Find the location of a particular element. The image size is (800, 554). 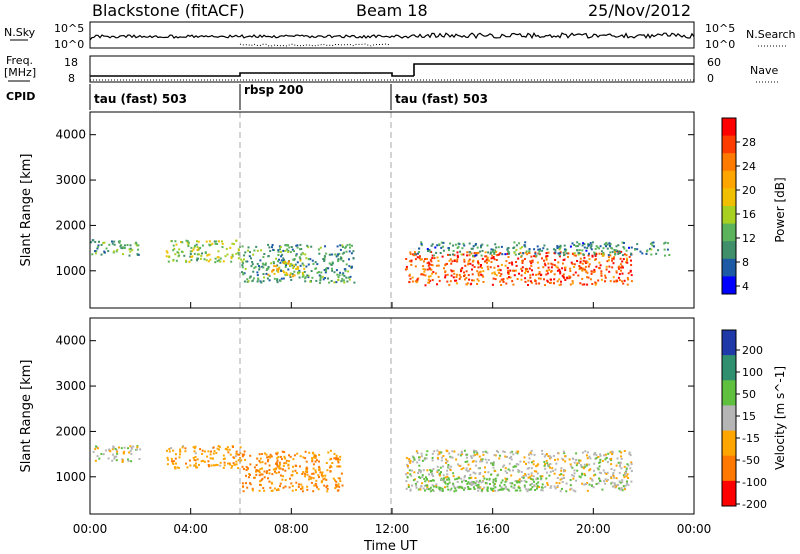

xtick-label-6: 00:00 is located at coordinates (694, 529).